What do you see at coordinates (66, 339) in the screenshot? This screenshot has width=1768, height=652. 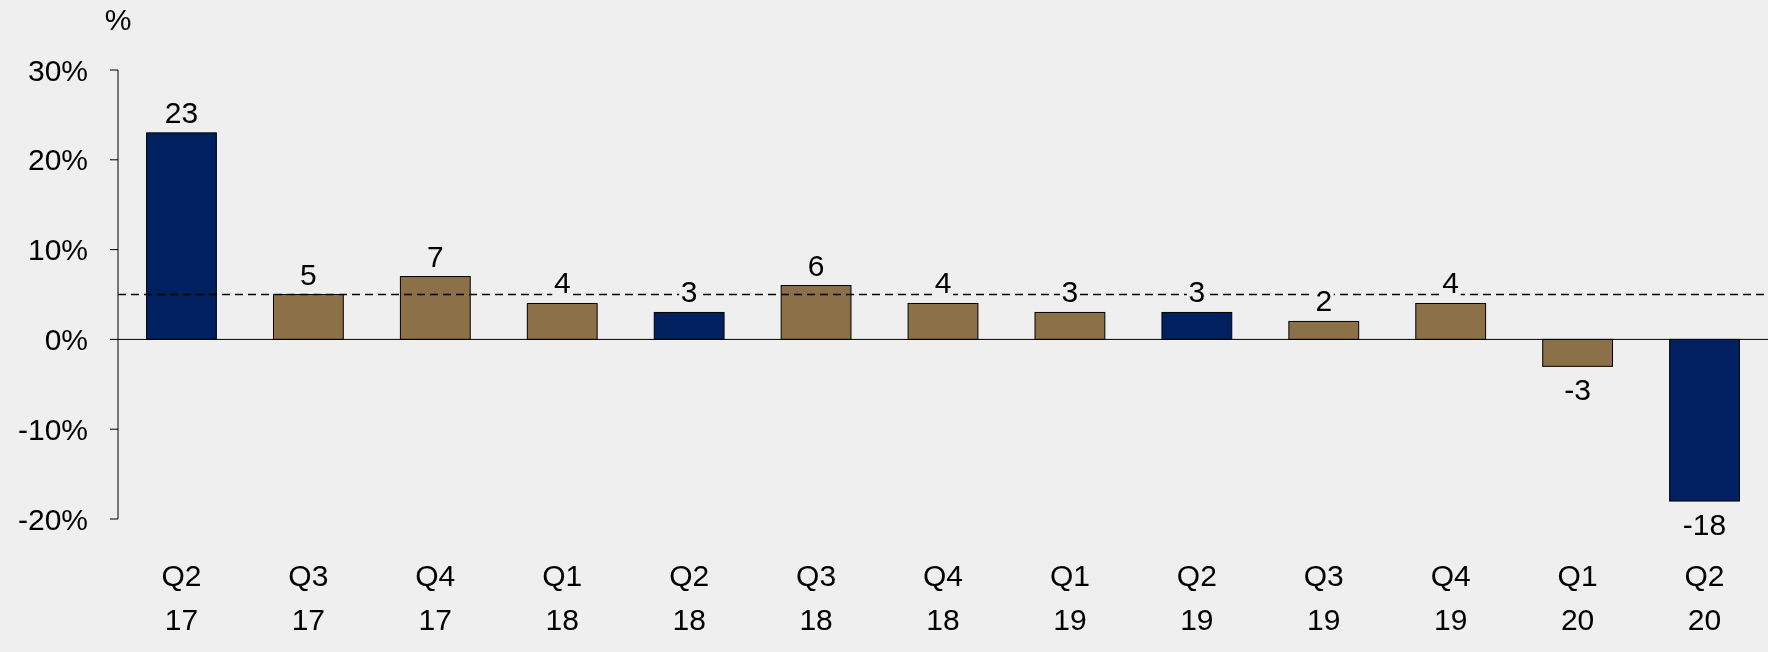 I see `y-tick-label: 0%` at bounding box center [66, 339].